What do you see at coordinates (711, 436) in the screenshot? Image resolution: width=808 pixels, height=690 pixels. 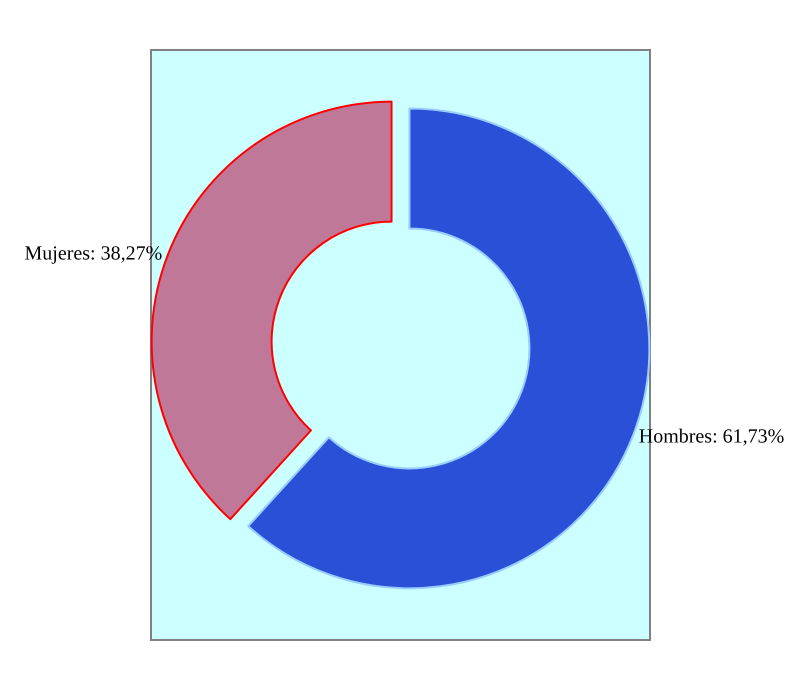 I see `slice-label: Hombres: 61,73%` at bounding box center [711, 436].